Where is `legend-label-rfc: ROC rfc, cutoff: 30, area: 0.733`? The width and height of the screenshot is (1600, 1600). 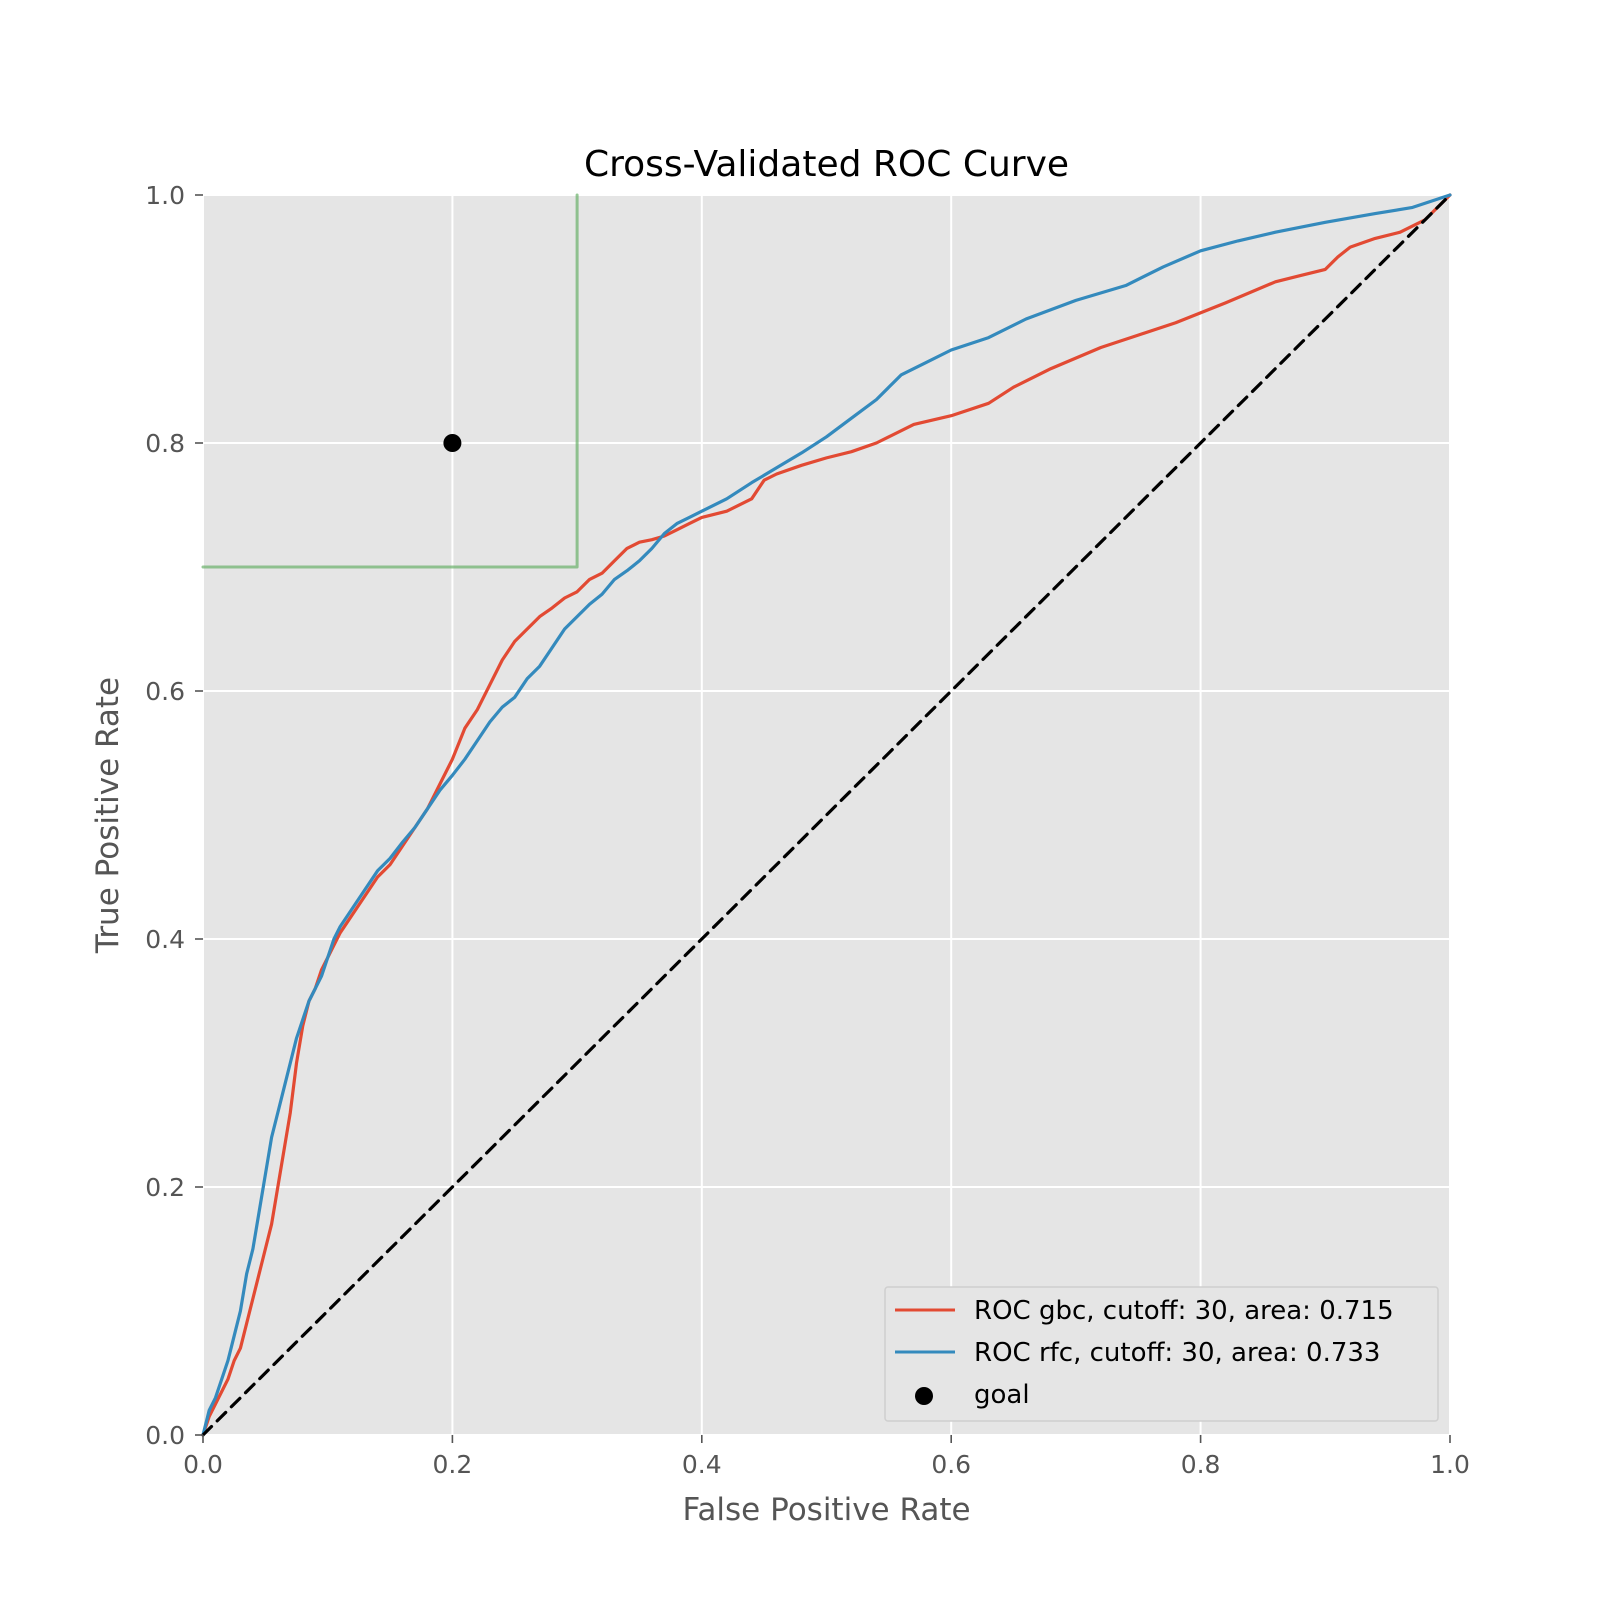
legend-label-rfc: ROC rfc, cutoff: 30, area: 0.733 is located at coordinates (1177, 1353).